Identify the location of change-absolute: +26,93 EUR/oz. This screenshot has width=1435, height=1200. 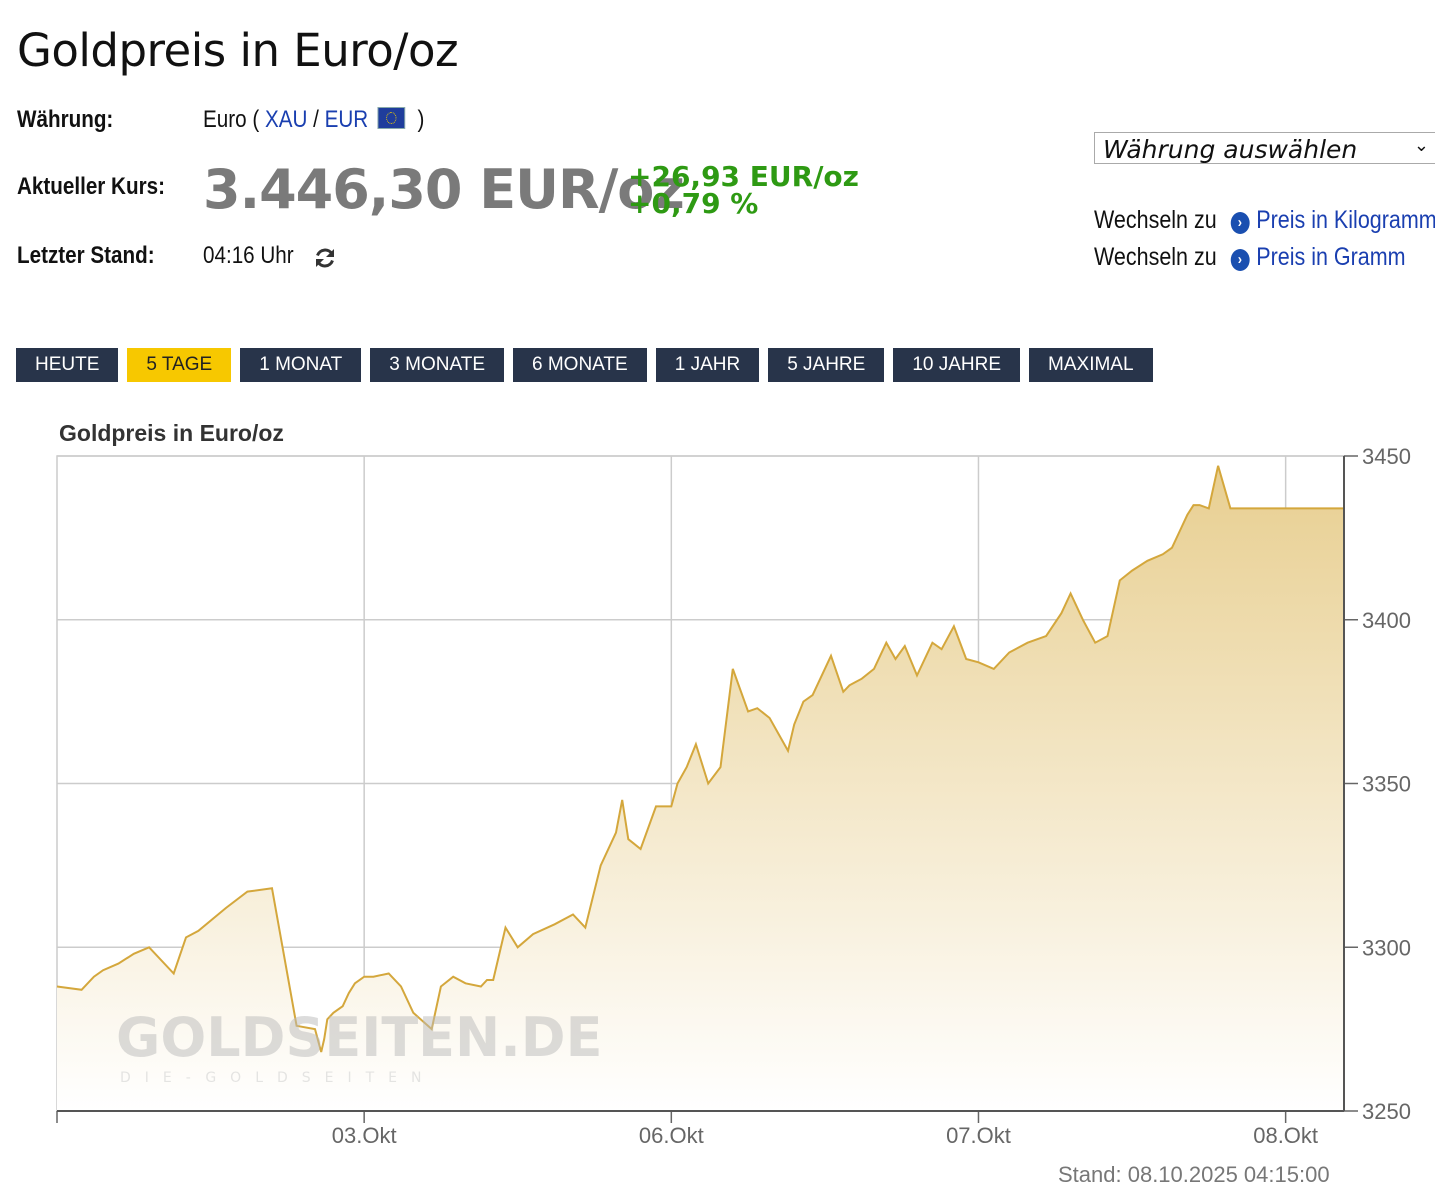
(743, 176).